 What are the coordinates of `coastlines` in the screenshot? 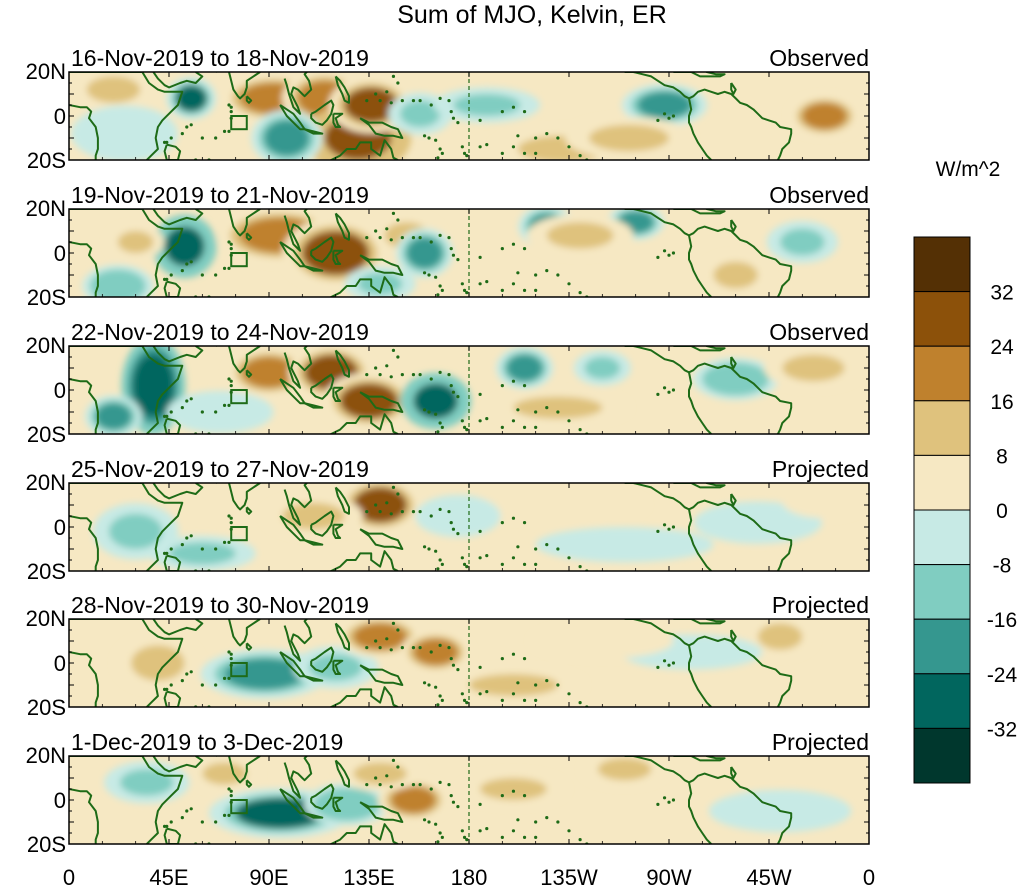 It's located at (431, 390).